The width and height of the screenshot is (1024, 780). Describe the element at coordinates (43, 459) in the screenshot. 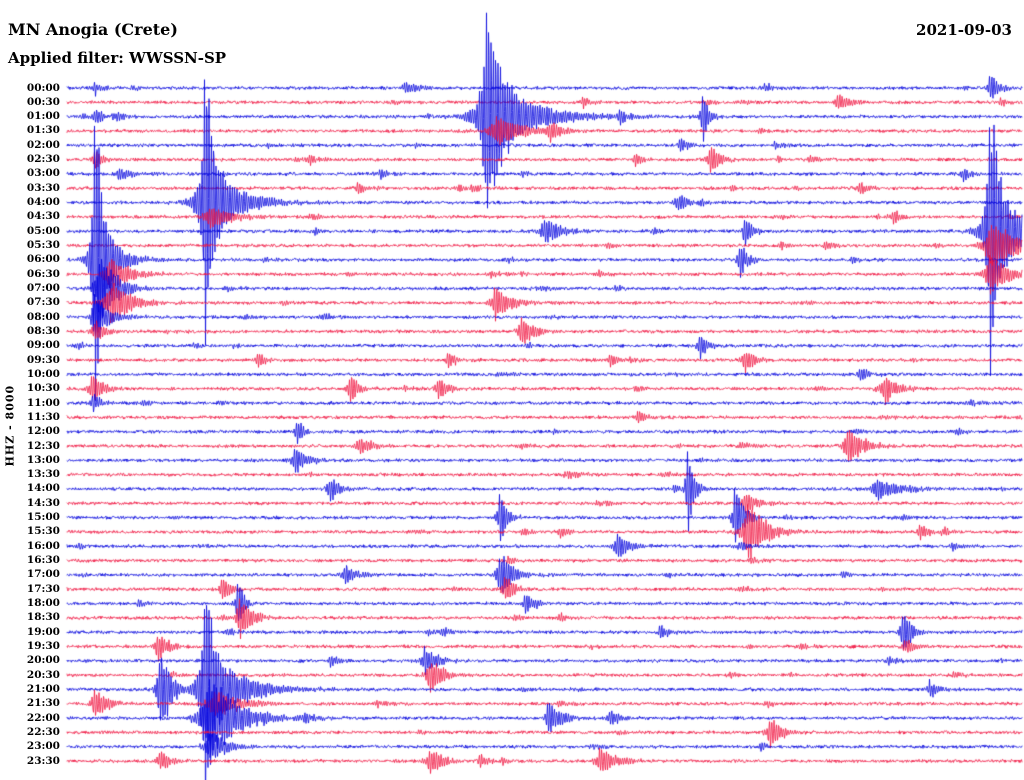

I see `row-time-label: 13:00` at that location.